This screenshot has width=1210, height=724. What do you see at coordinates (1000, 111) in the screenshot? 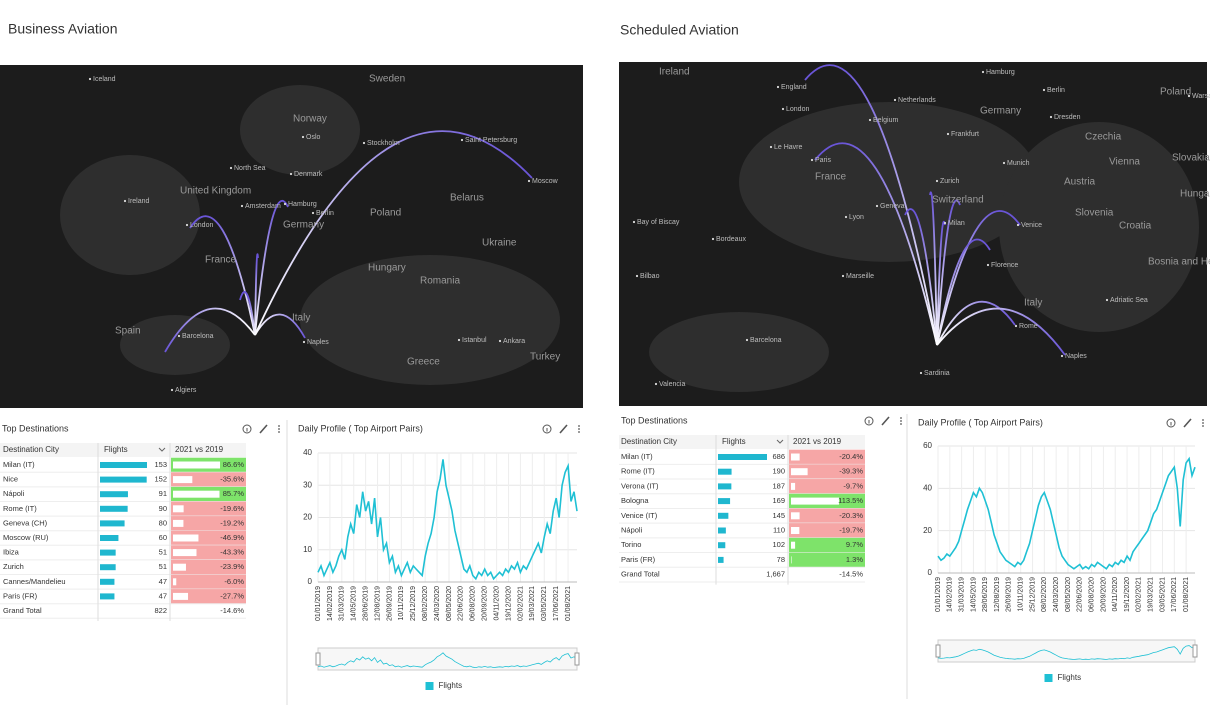
I see `map-label: Germany` at bounding box center [1000, 111].